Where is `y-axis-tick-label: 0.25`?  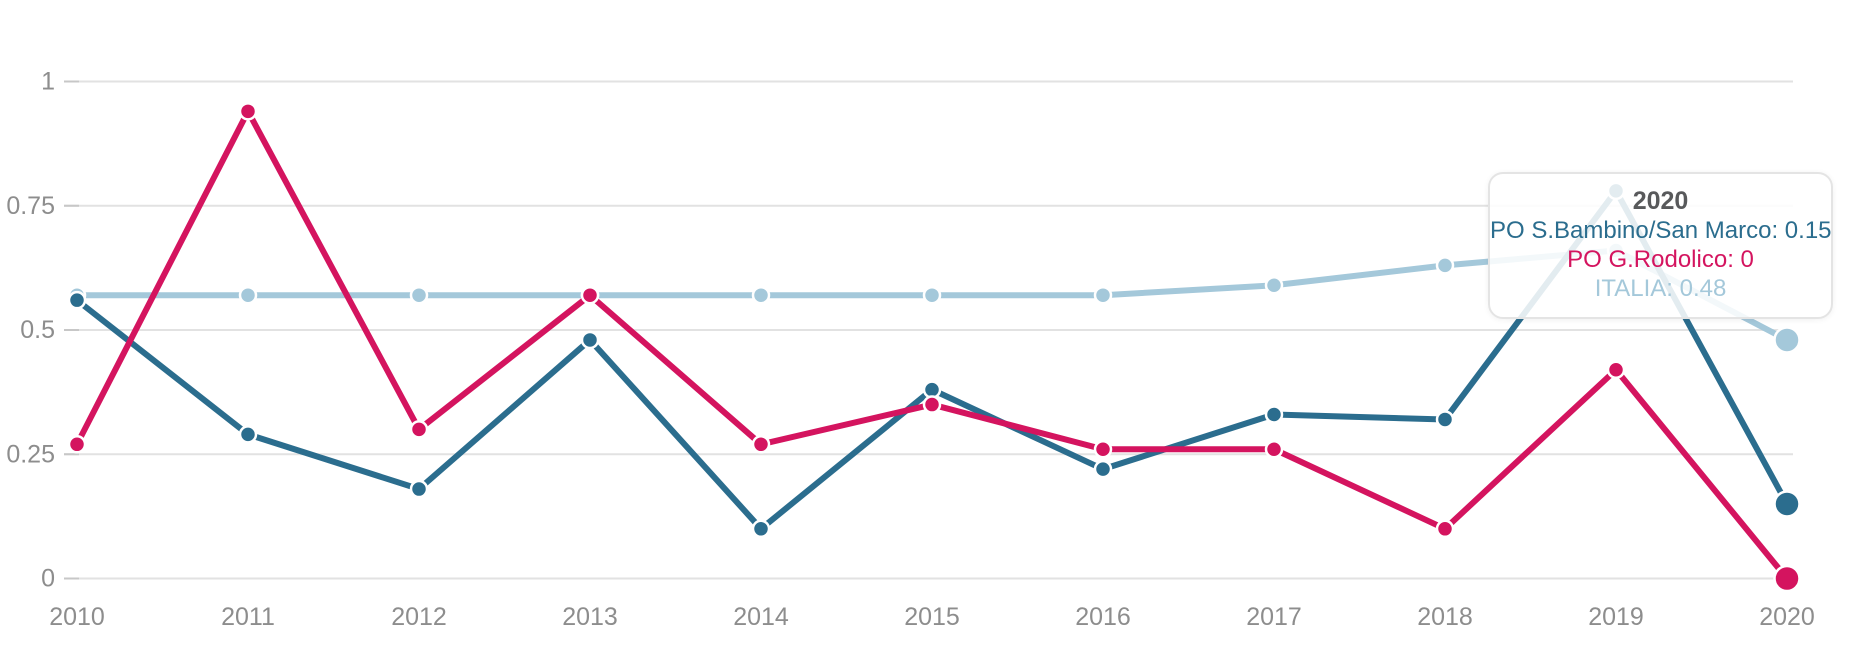
y-axis-tick-label: 0.25 is located at coordinates (30, 454).